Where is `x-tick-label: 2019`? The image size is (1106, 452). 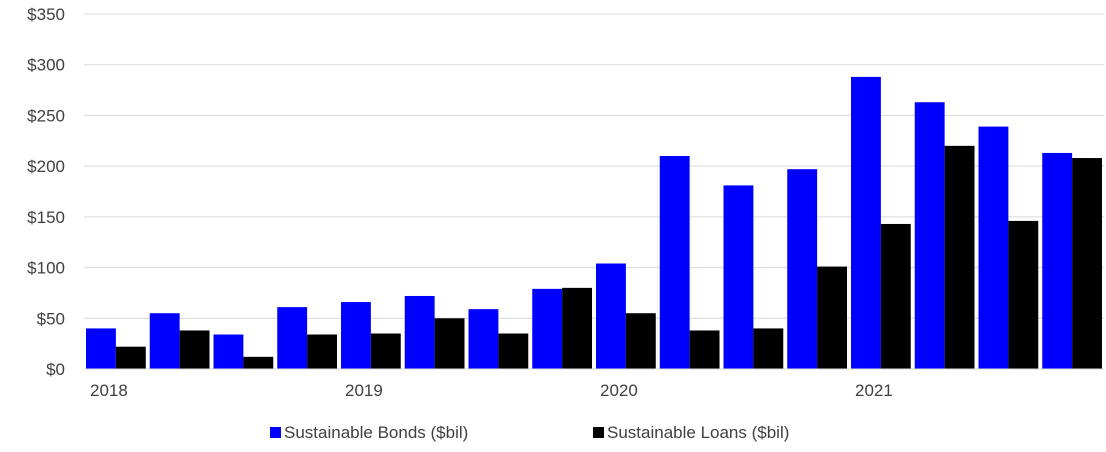 x-tick-label: 2019 is located at coordinates (364, 390).